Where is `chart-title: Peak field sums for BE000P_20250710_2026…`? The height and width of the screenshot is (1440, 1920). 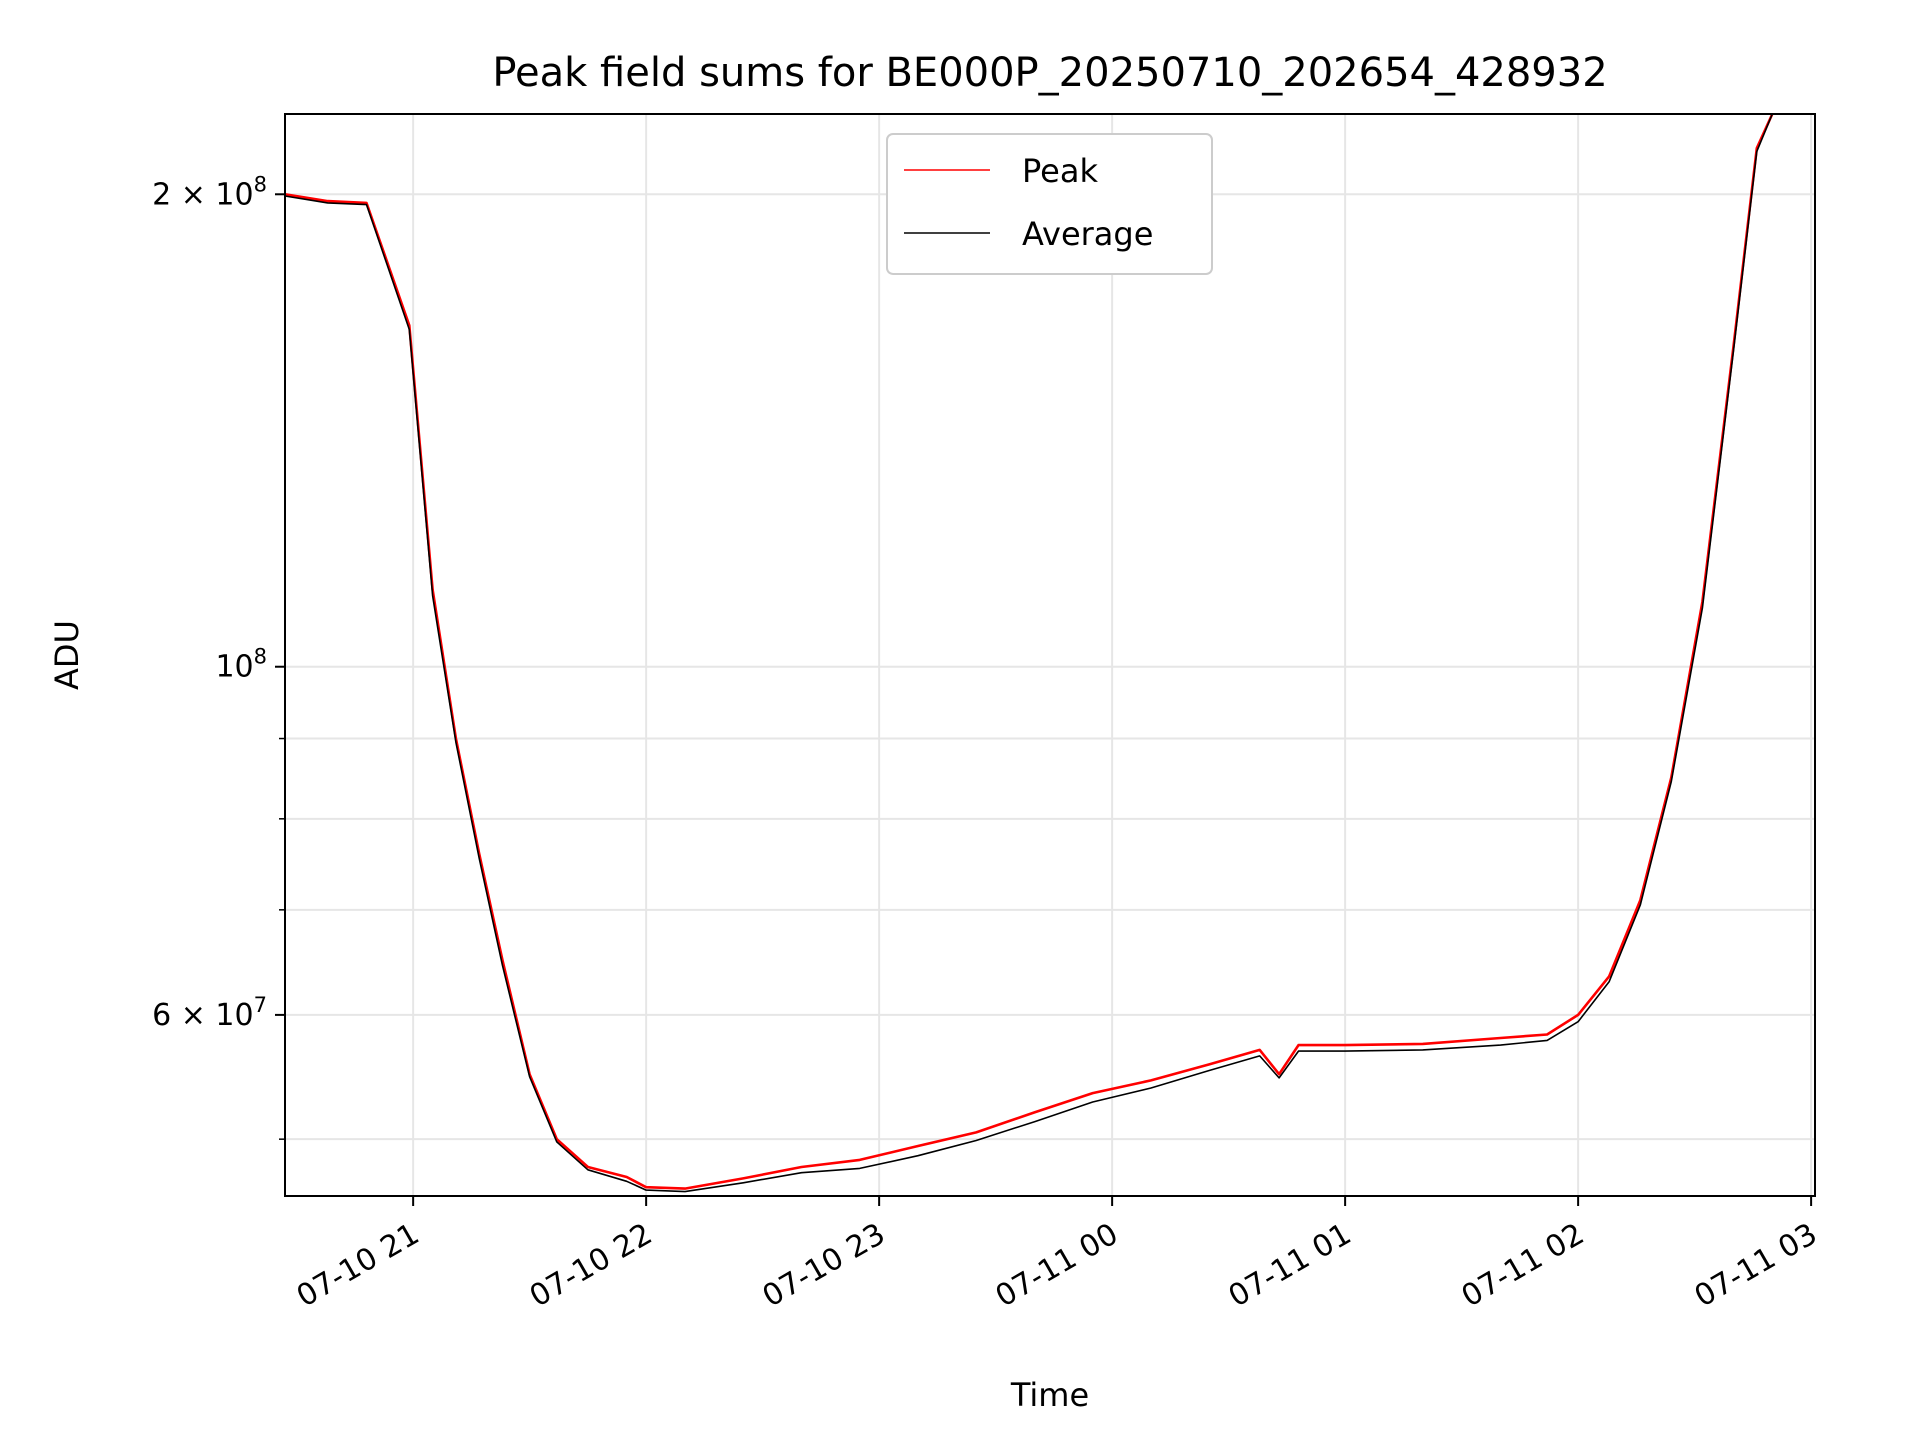 chart-title: Peak field sums for BE000P_20250710_2026… is located at coordinates (1049, 73).